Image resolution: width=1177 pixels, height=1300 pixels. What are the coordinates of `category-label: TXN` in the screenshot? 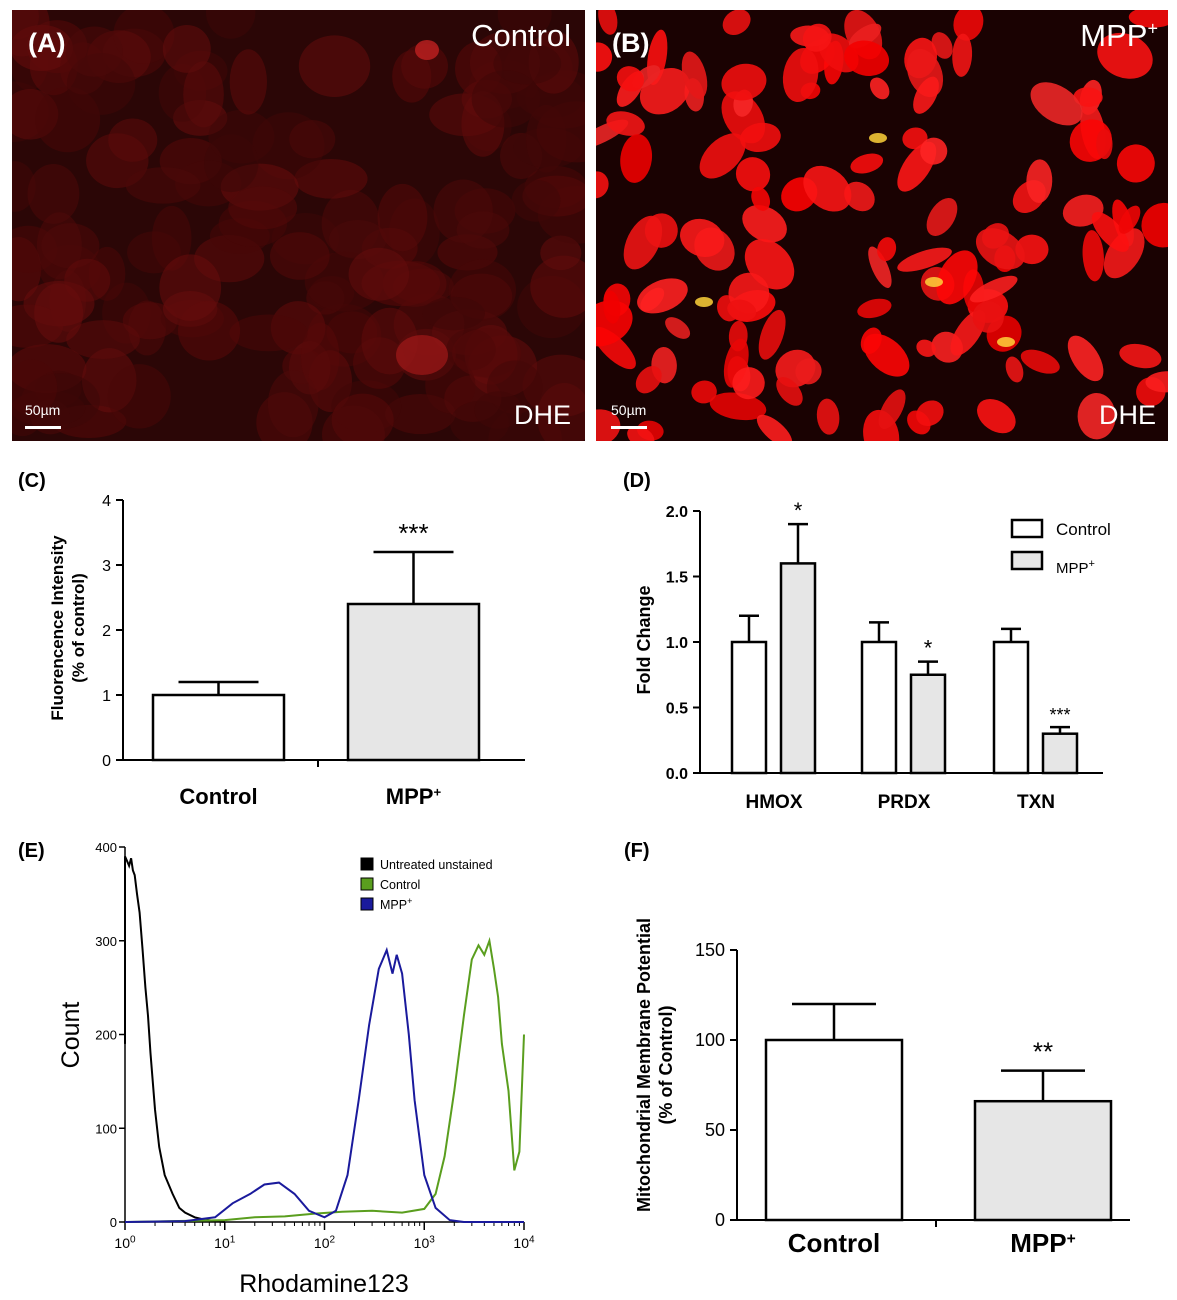 It's located at (1036, 802).